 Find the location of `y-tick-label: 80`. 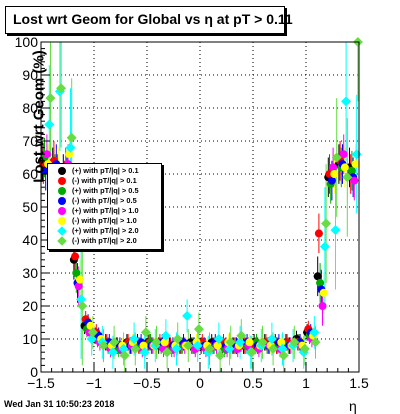

y-tick-label: 80 is located at coordinates (30, 108).